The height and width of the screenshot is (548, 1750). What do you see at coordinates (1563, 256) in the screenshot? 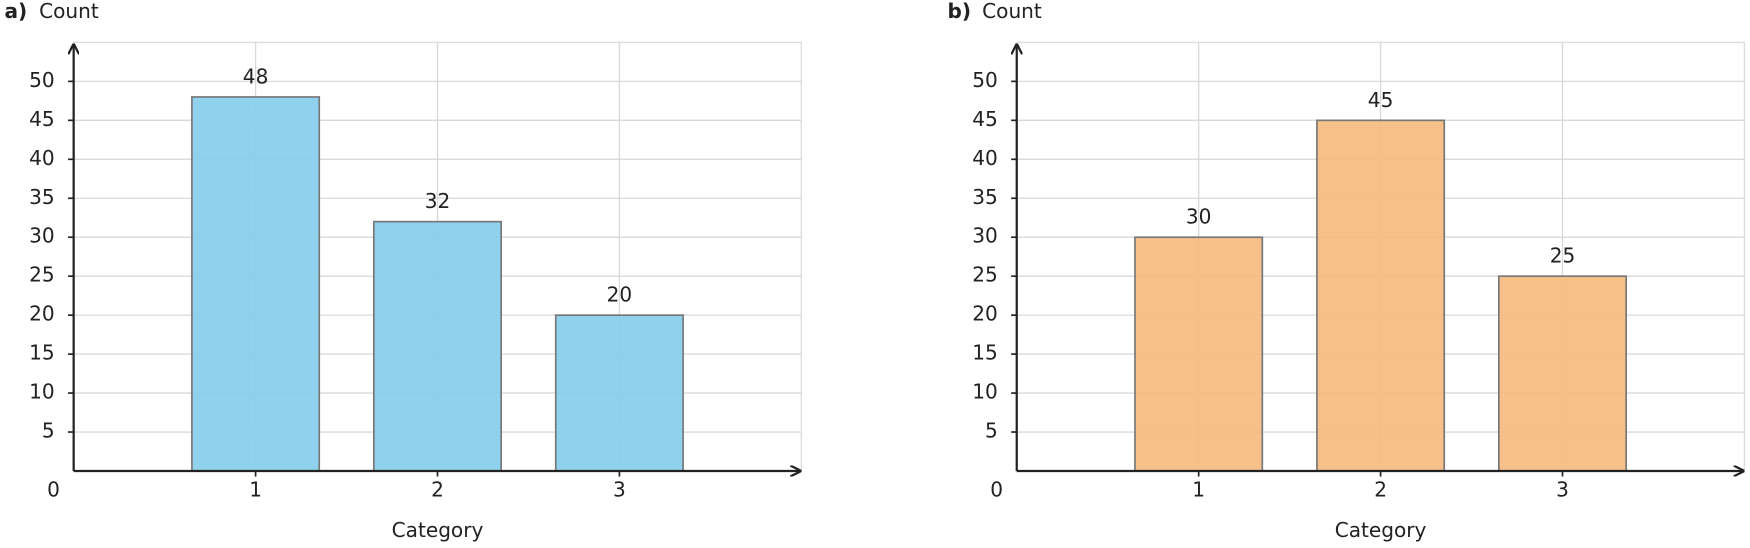
I see `value-label: 25` at bounding box center [1563, 256].